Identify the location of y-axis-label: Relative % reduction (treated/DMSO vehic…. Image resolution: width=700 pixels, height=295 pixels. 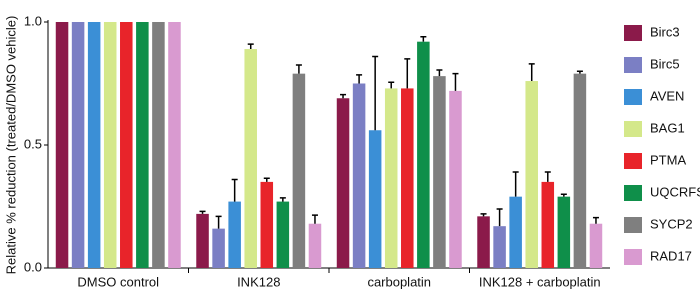
(10, 145).